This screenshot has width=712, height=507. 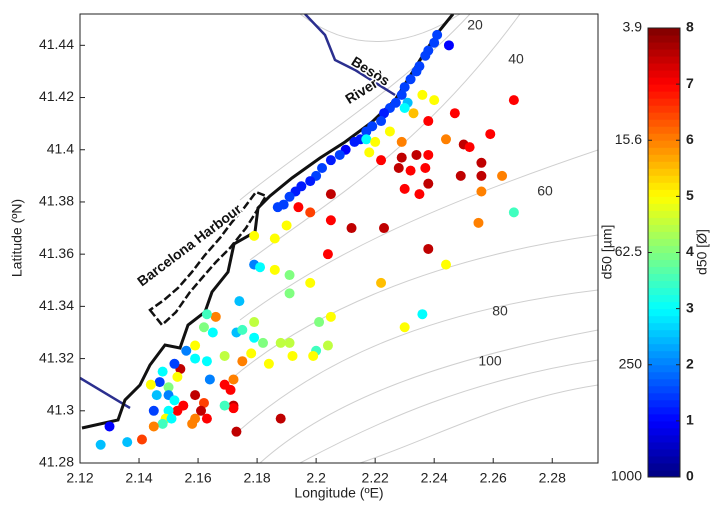 What do you see at coordinates (79, 478) in the screenshot?
I see `x-tick-label: 2.12` at bounding box center [79, 478].